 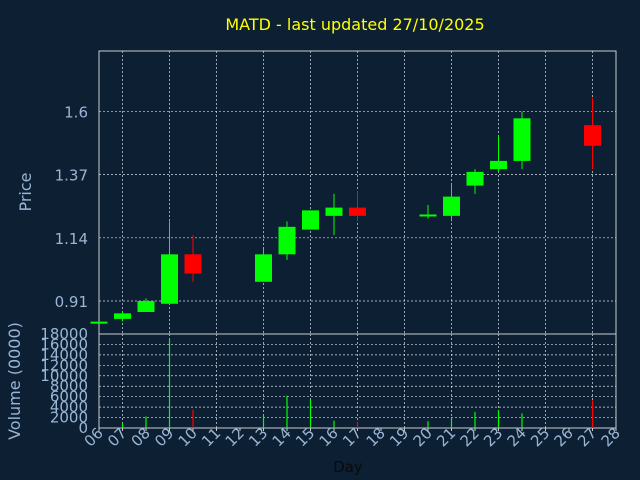 What do you see at coordinates (64, 355) in the screenshot?
I see `volume-tick-label: 14000` at bounding box center [64, 355].